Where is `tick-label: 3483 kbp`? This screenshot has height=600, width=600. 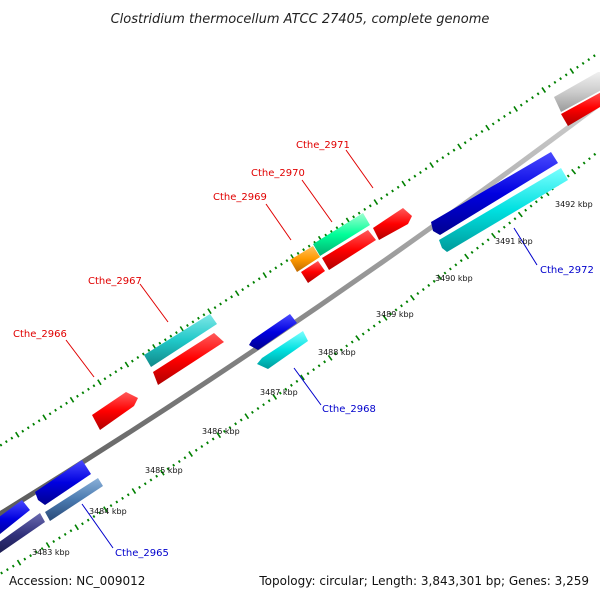 tick-label: 3483 kbp is located at coordinates (51, 552).